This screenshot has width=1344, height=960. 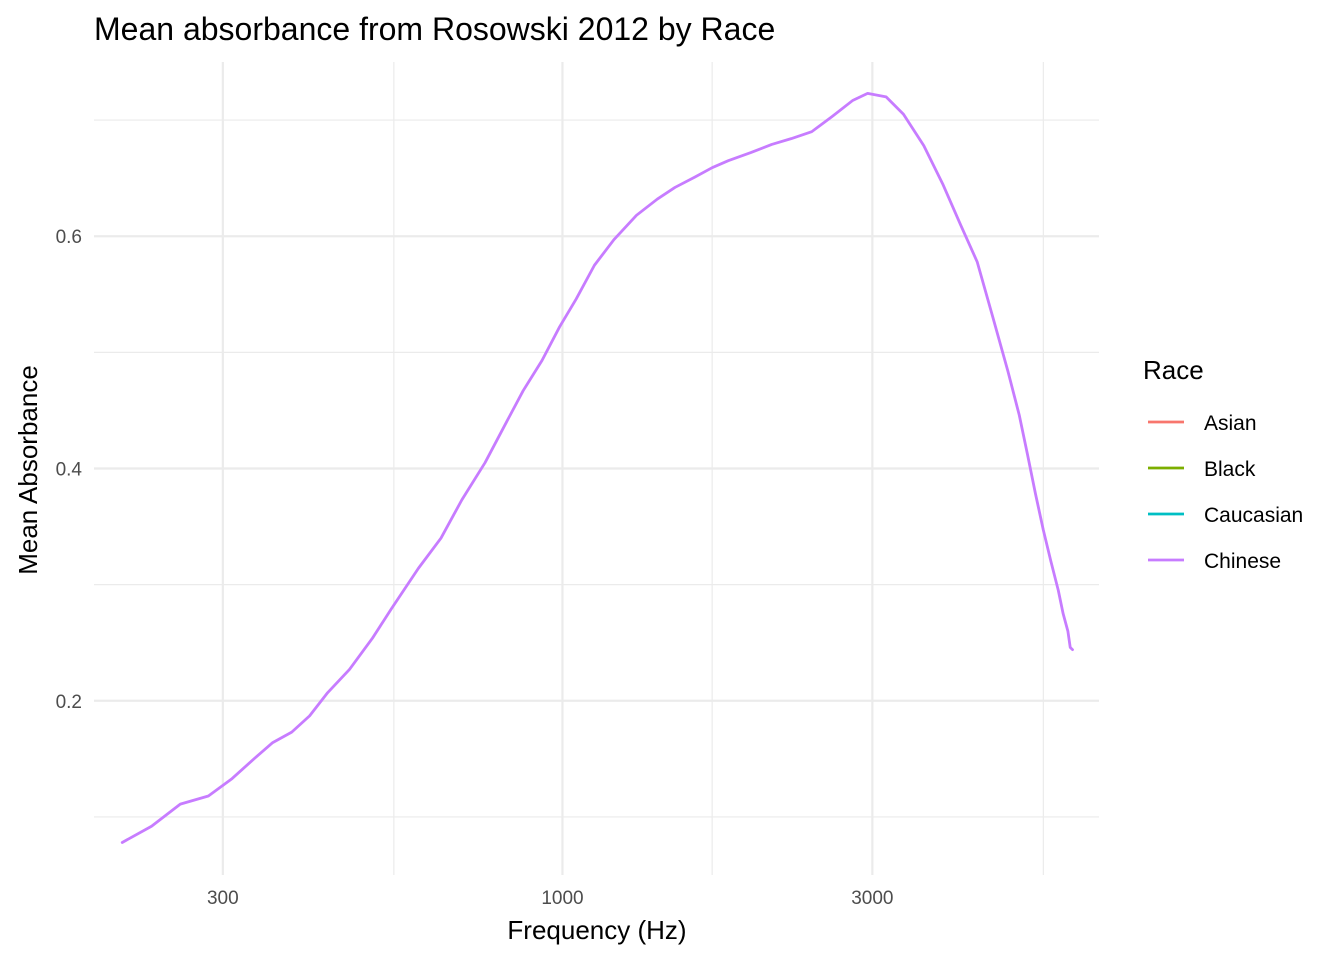 I want to click on x-axis-tick-labels: 300 1000 3000, so click(x=550, y=898).